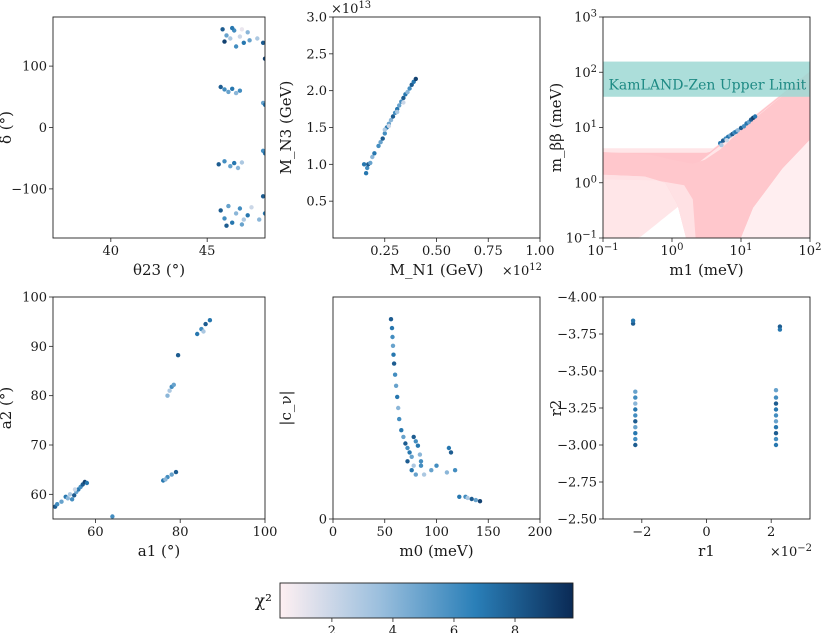  Describe the element at coordinates (577, 335) in the screenshot. I see `ytick-label-1: −3.75` at that location.